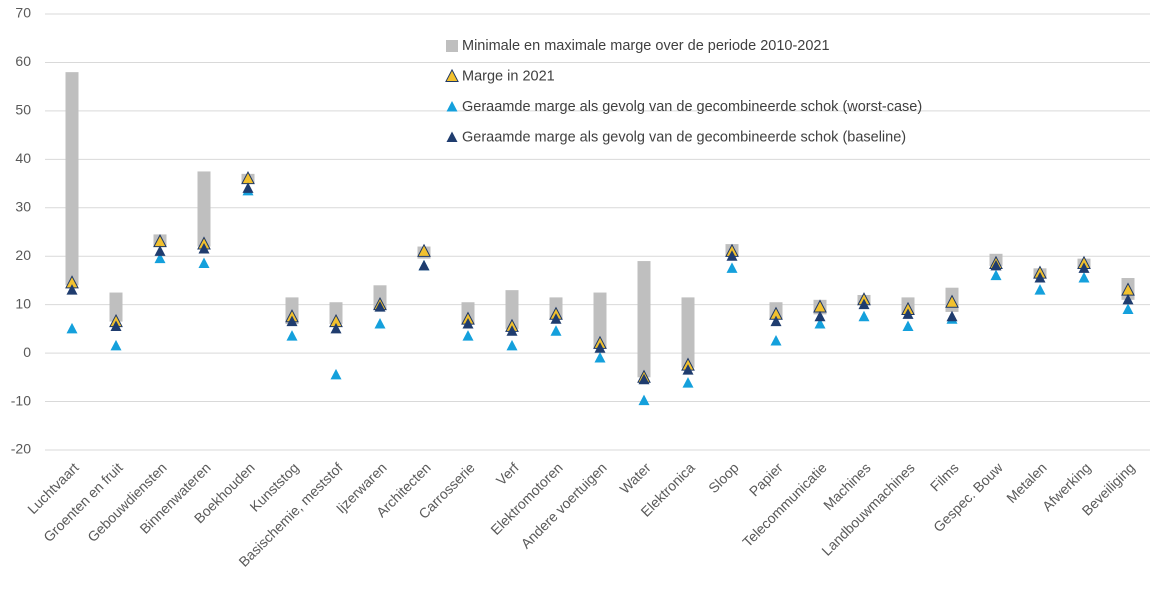  What do you see at coordinates (635, 478) in the screenshot?
I see `x-tick-label: Water` at bounding box center [635, 478].